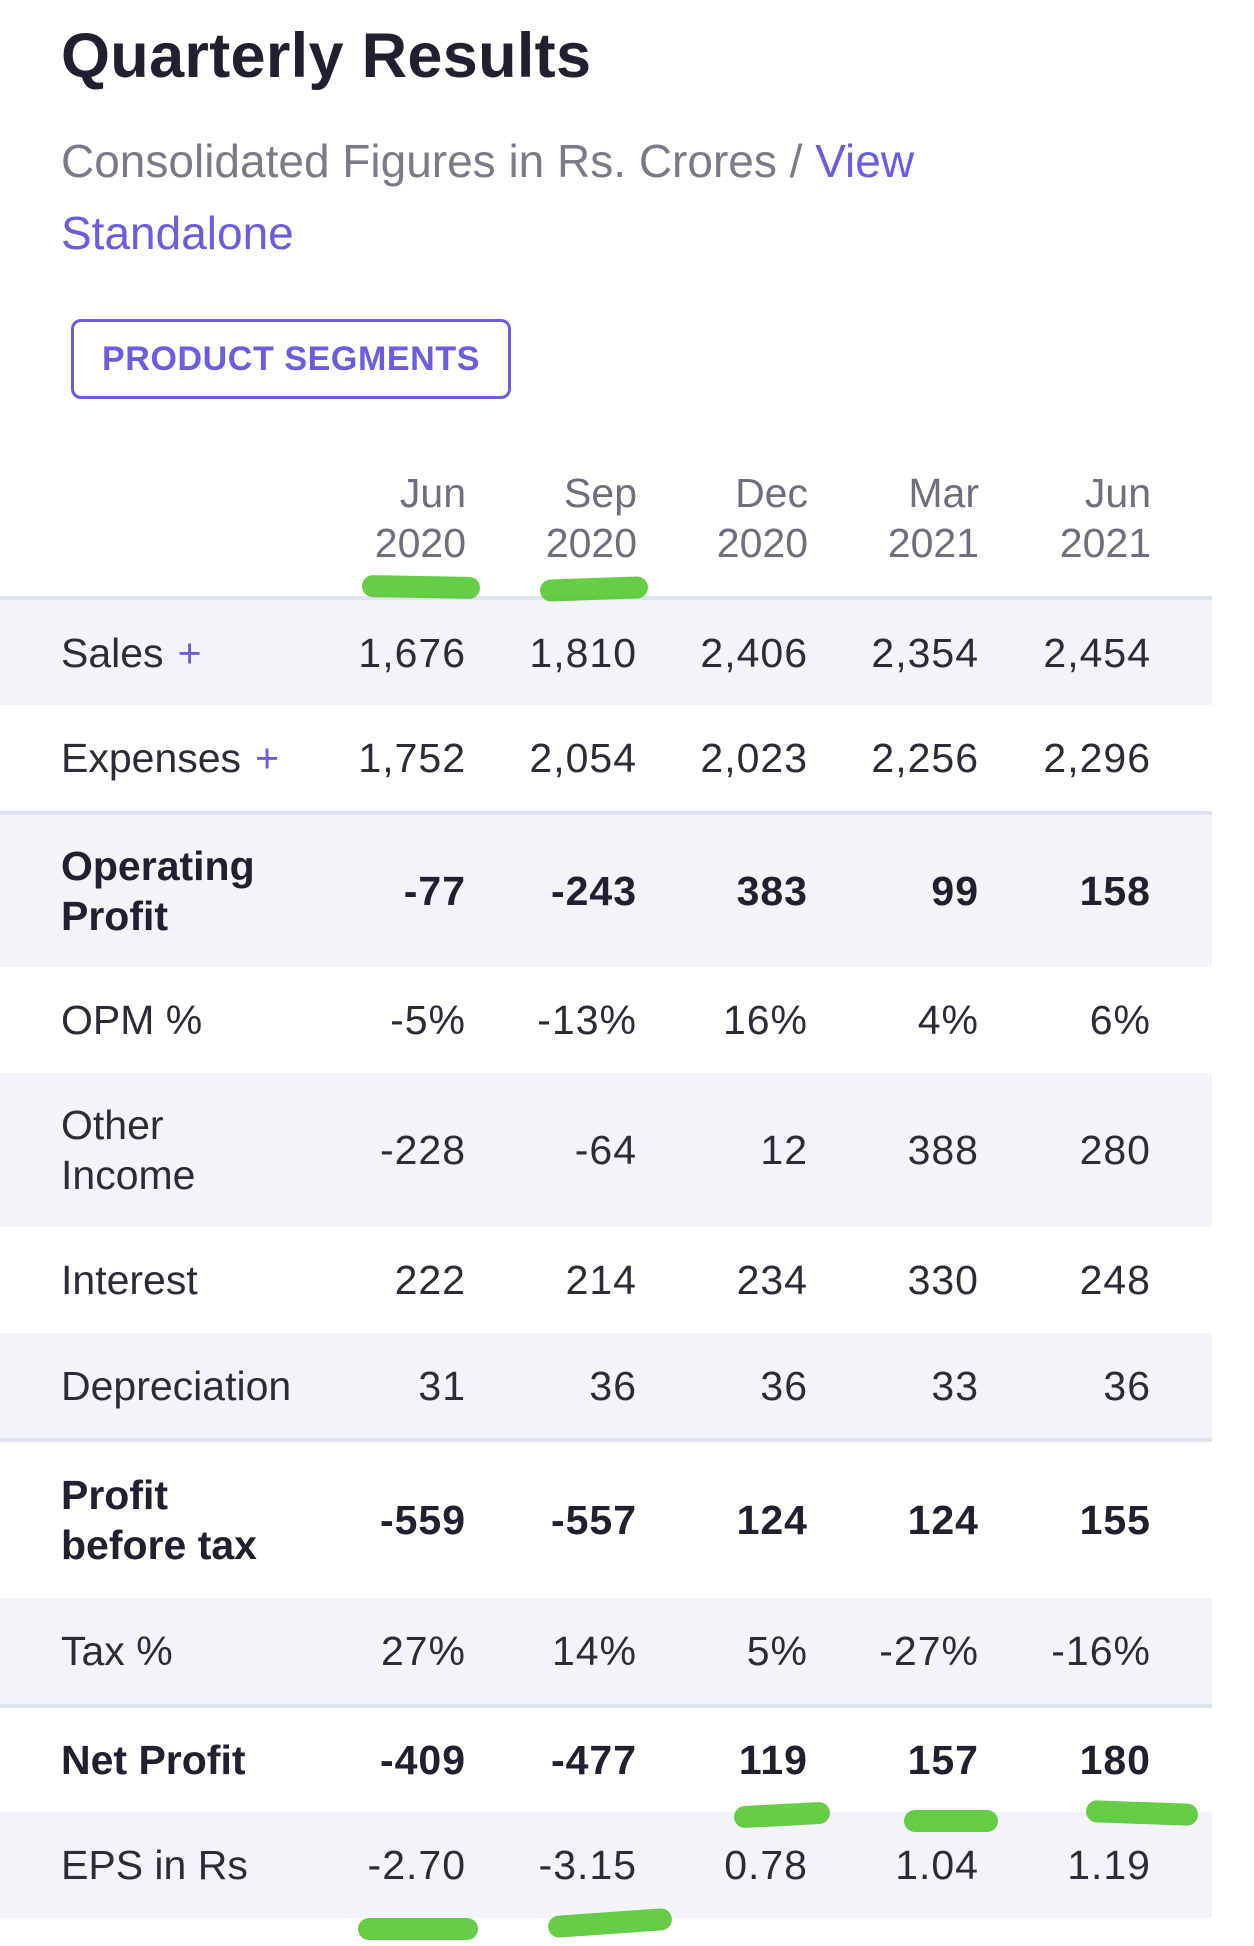  I want to click on row-label: Other Income, so click(128, 1150).